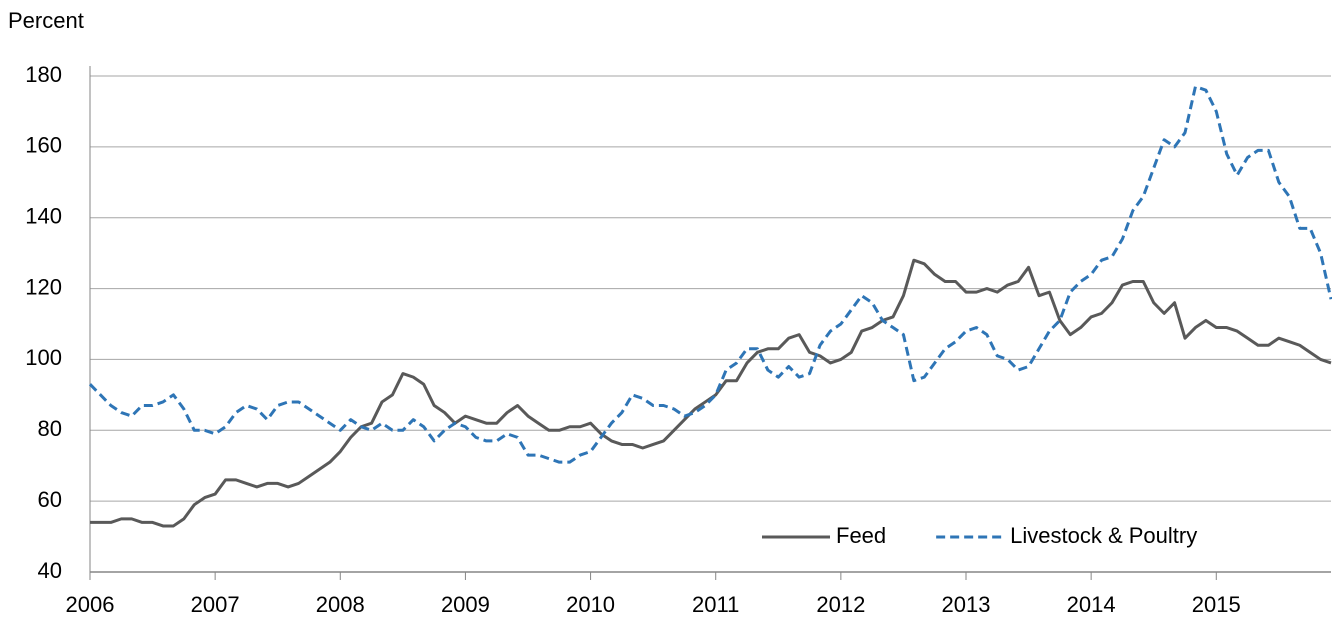  What do you see at coordinates (43, 286) in the screenshot?
I see `y-tick-label: 120` at bounding box center [43, 286].